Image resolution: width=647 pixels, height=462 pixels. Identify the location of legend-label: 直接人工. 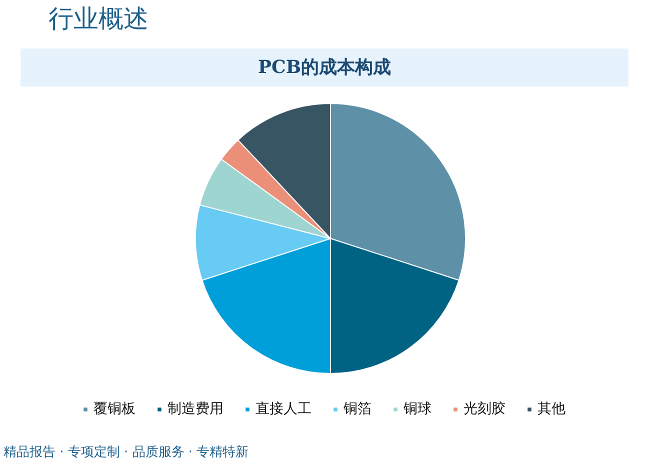
(284, 409).